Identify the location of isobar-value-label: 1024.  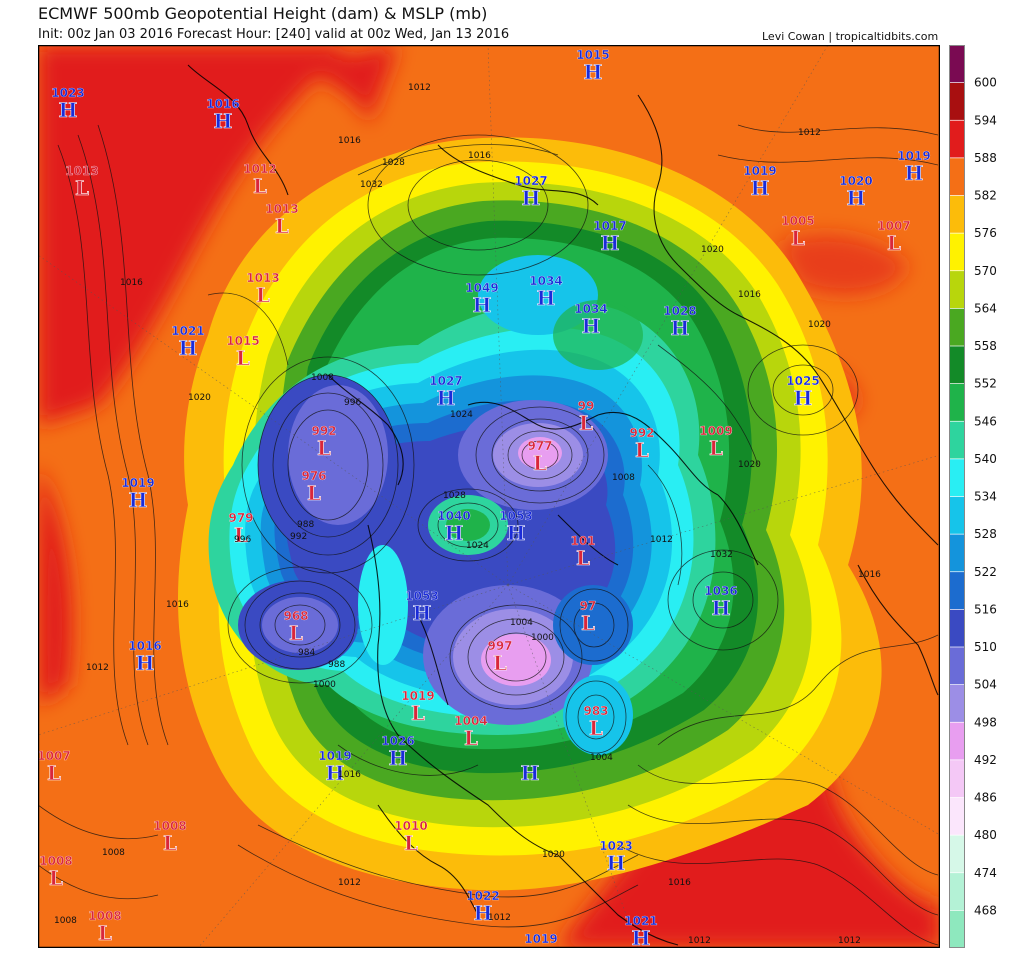
(461, 415).